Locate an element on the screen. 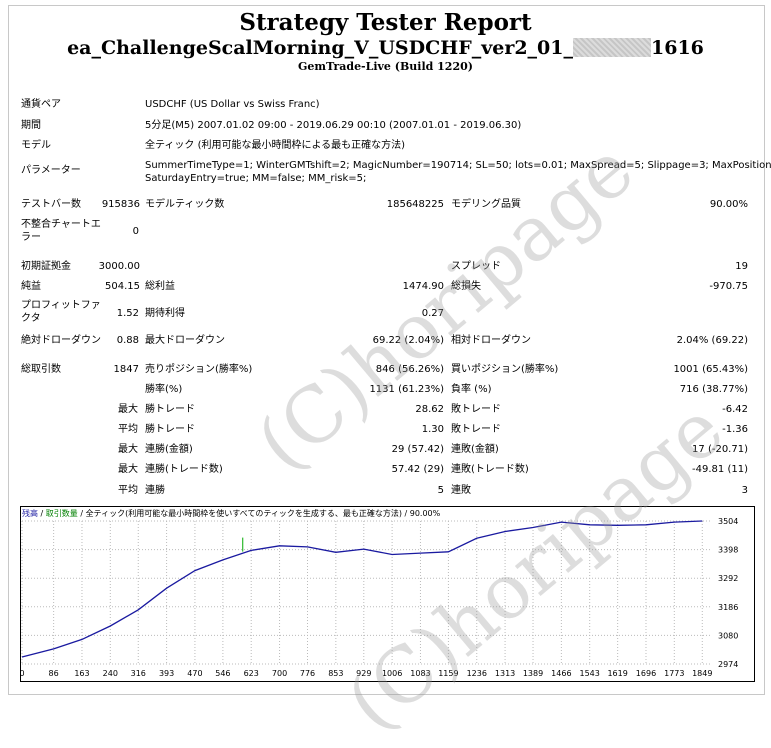 The height and width of the screenshot is (748, 771). win-rate-label: 勝率(%) is located at coordinates (164, 389).